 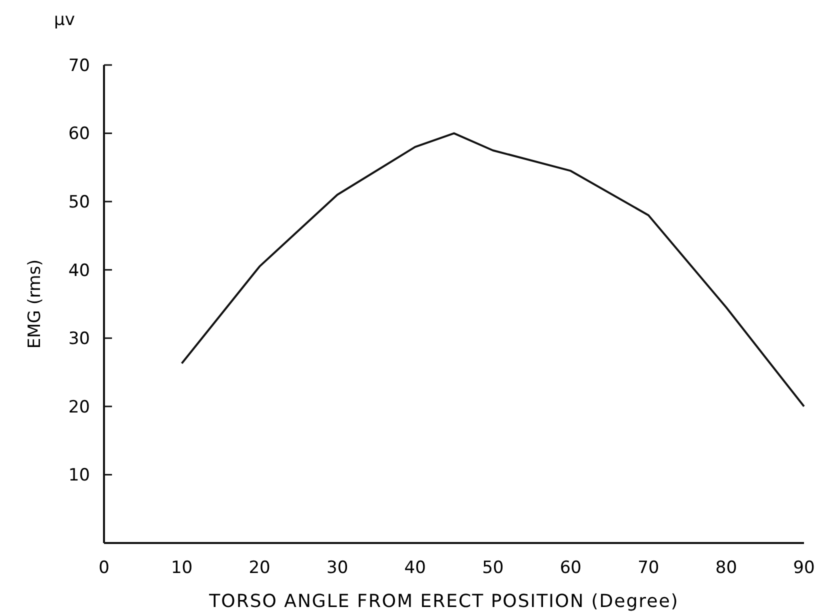 What do you see at coordinates (79, 339) in the screenshot?
I see `y-tick-label: 30` at bounding box center [79, 339].